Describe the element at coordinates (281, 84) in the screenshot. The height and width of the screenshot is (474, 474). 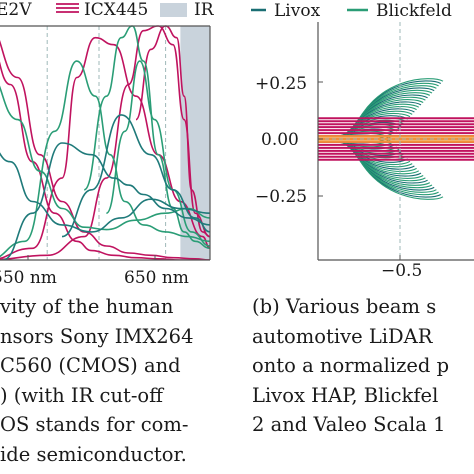
I see `y-tick-label: +0.25` at that location.